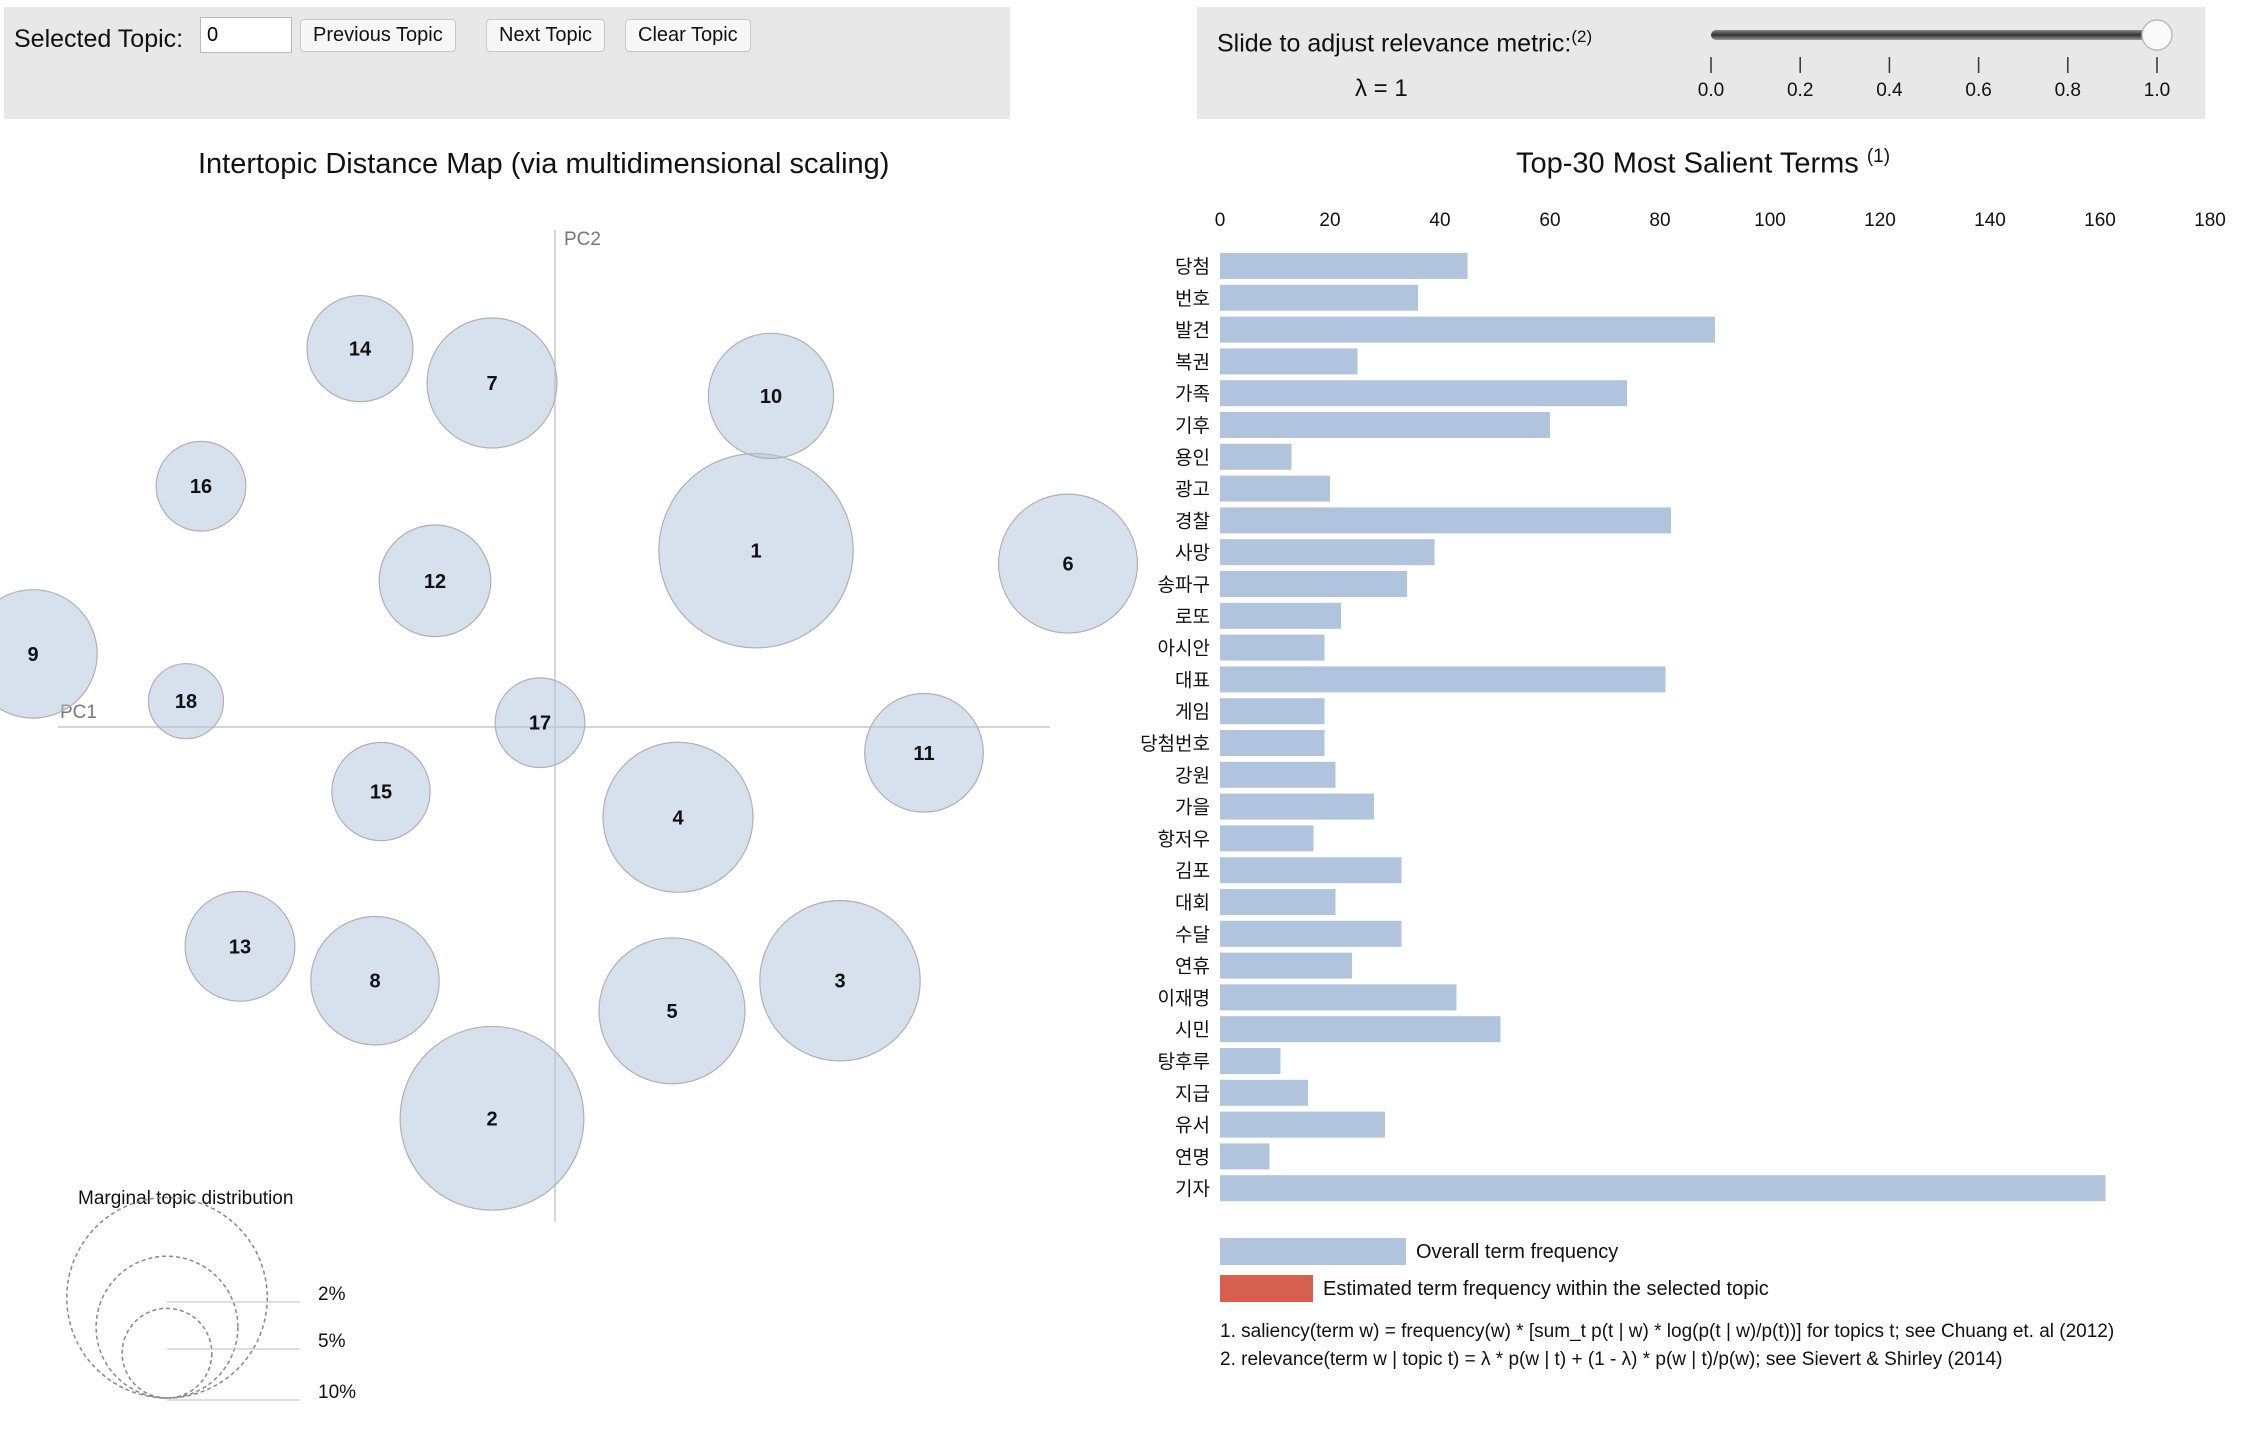 This screenshot has height=1452, width=2245. I want to click on topic-label: 10, so click(771, 397).